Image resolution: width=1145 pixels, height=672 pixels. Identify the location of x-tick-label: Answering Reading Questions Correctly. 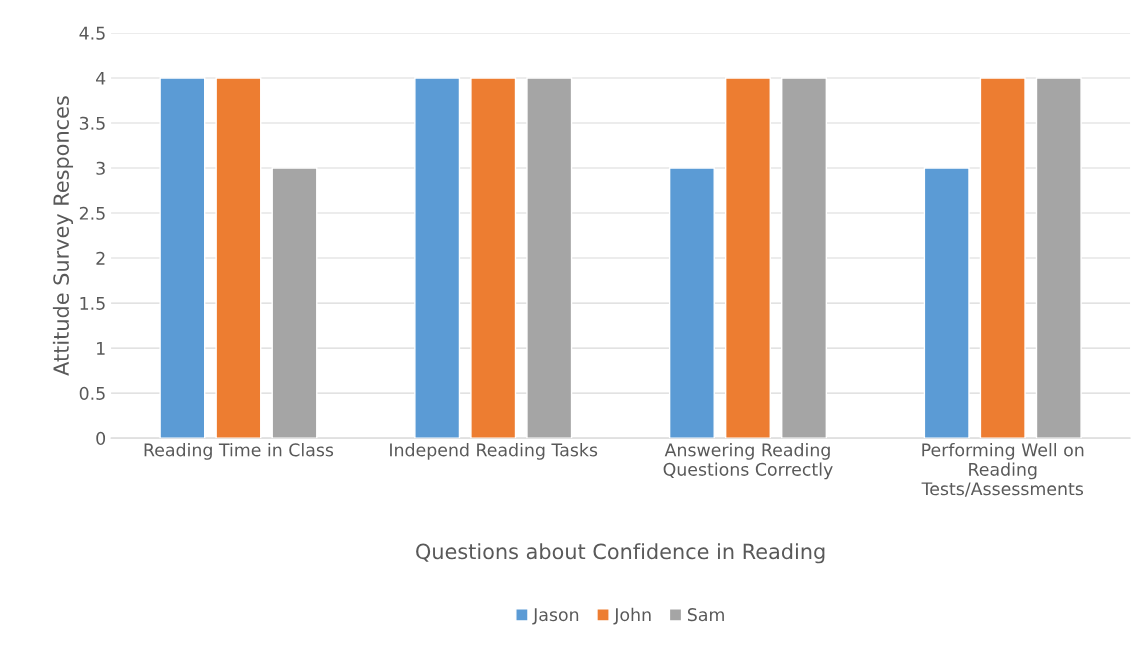
(748, 461).